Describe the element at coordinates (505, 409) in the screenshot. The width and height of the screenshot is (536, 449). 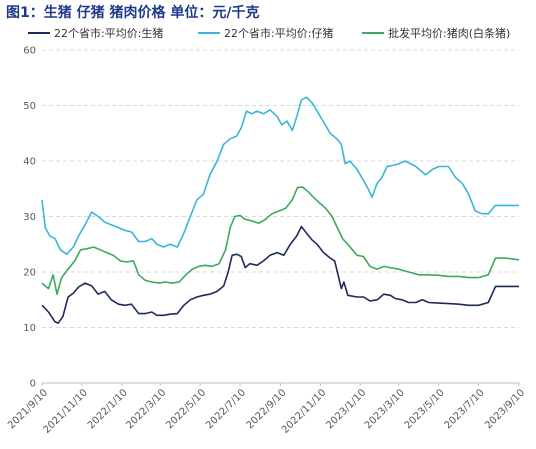
I see `x-tick-label: 2023/9/10` at that location.